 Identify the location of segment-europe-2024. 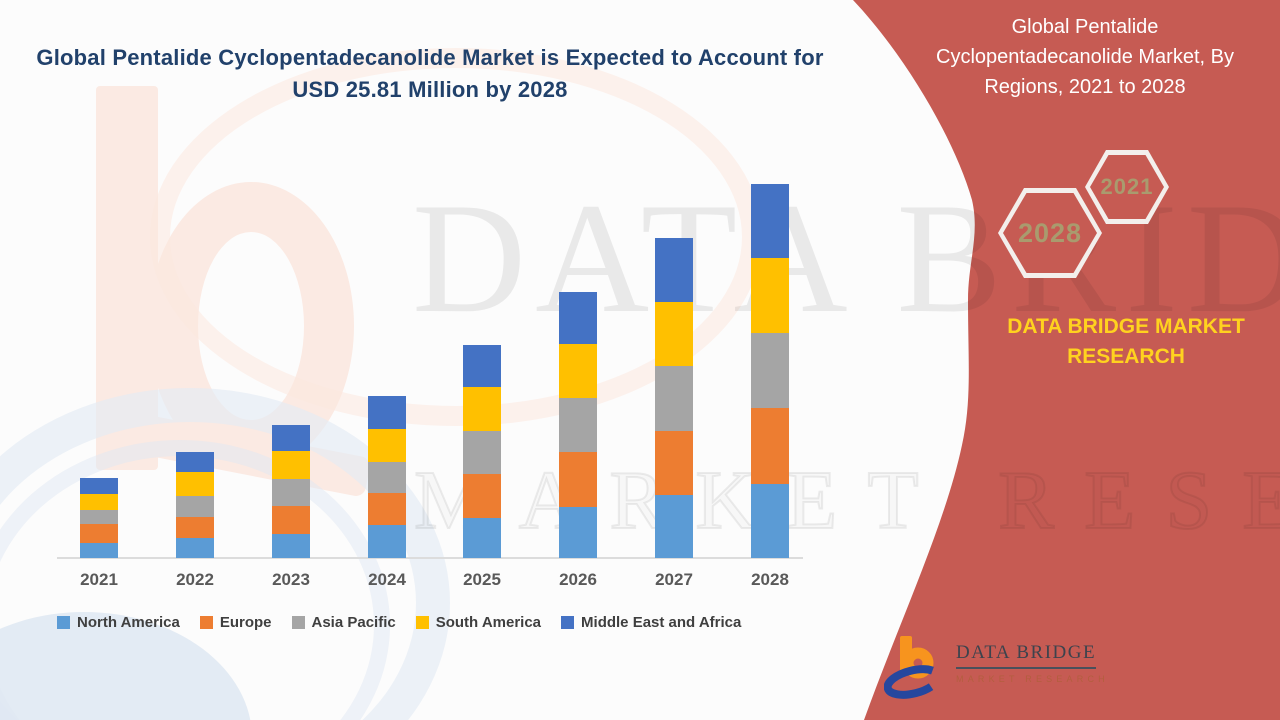
(387, 508).